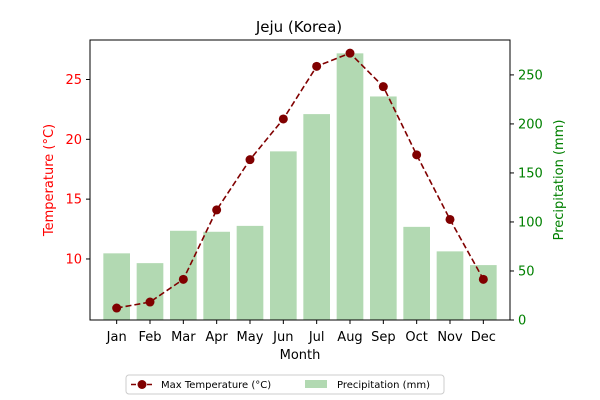 This screenshot has height=400, width=600. Describe the element at coordinates (282, 337) in the screenshot. I see `x-tick-label-jun: Jun` at that location.